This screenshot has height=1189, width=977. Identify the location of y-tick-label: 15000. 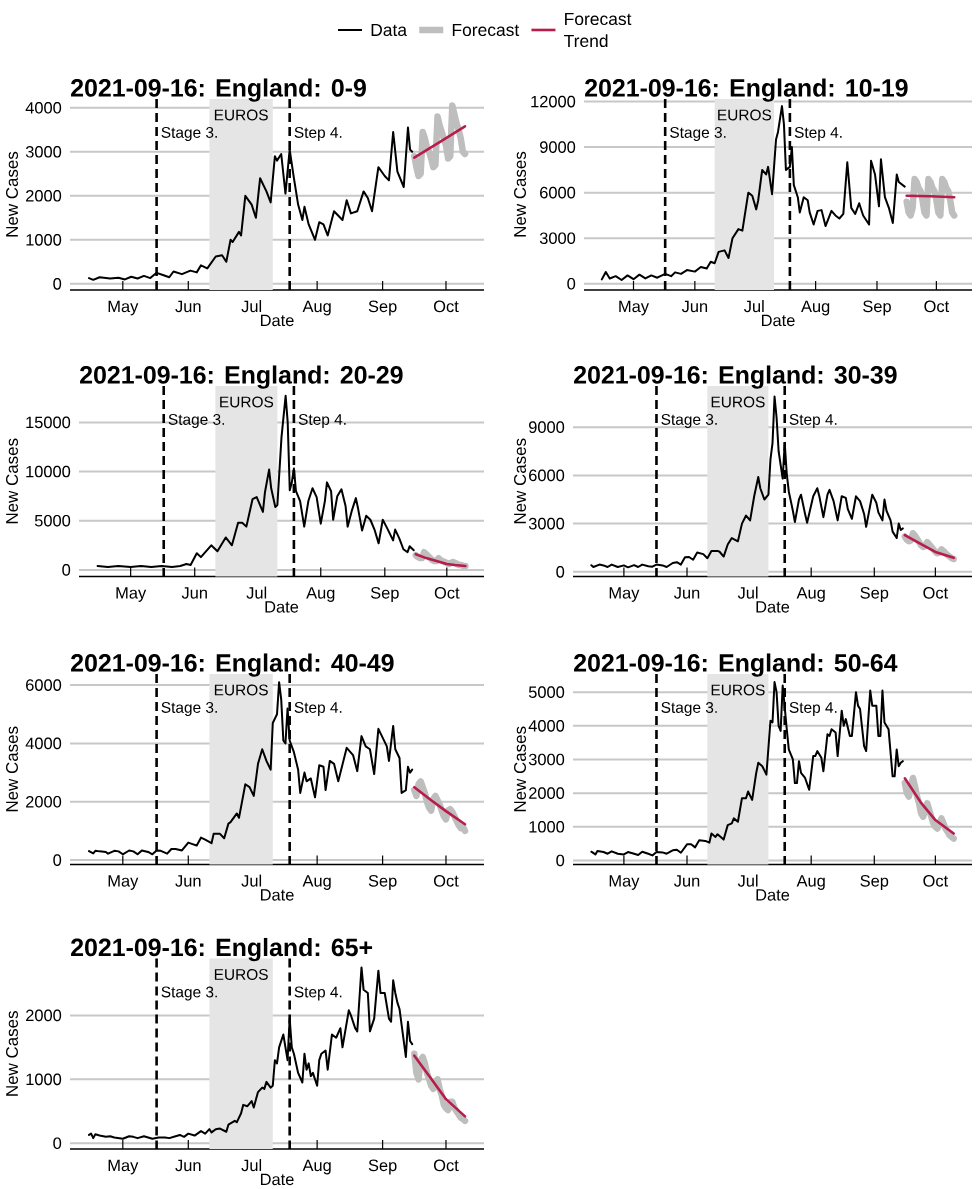
(48, 422).